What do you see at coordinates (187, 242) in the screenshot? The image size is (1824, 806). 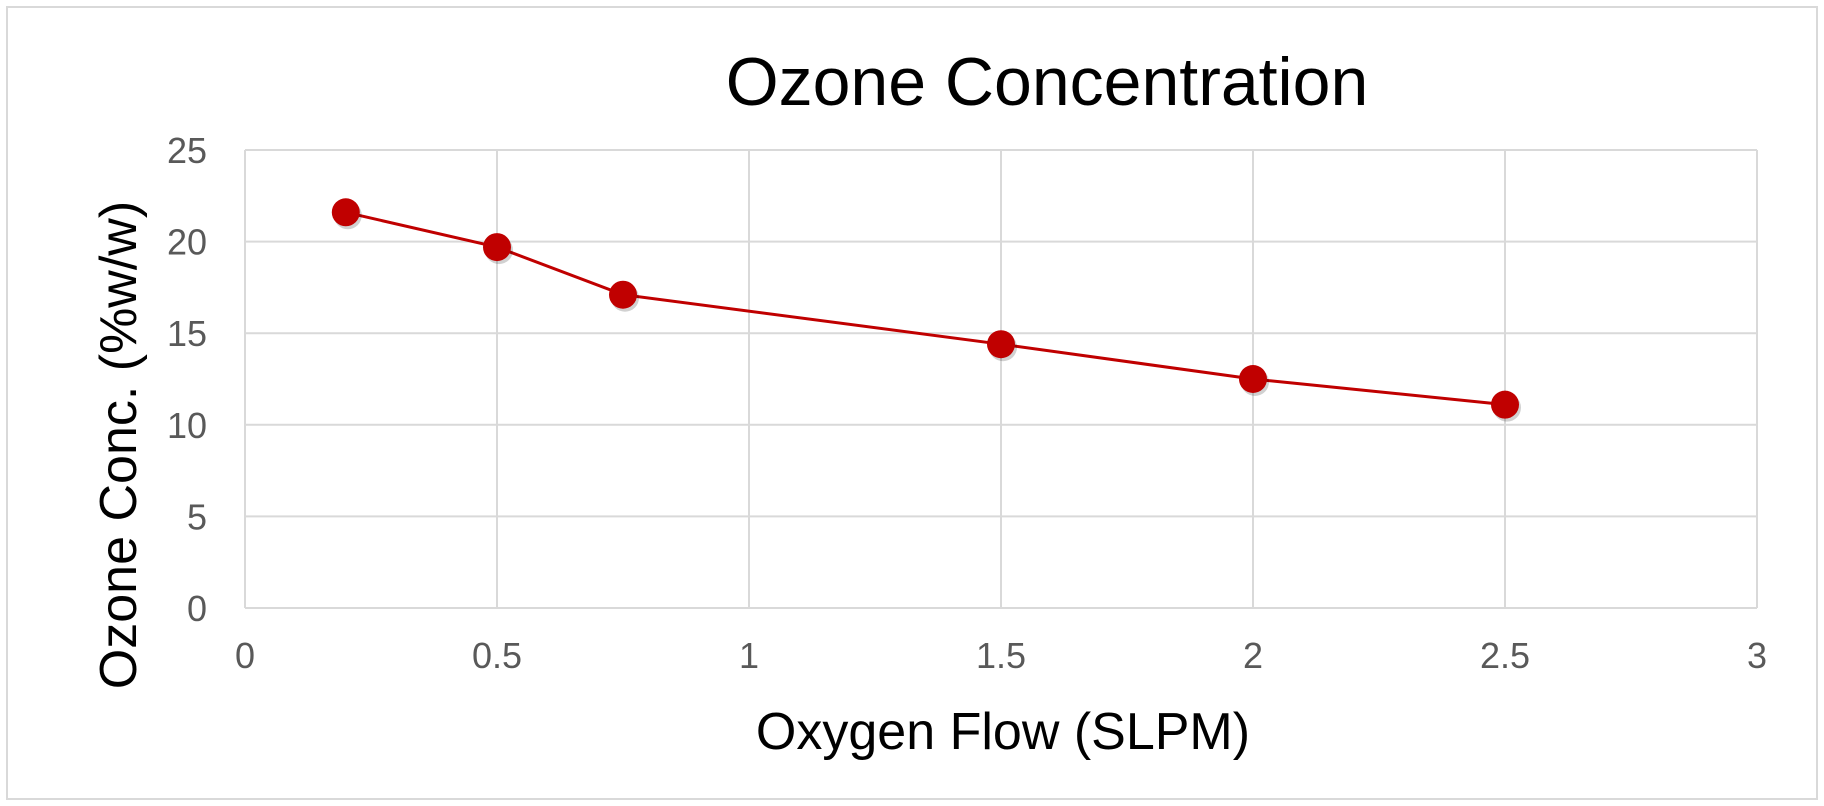 I see `y-tick-label: 20` at bounding box center [187, 242].